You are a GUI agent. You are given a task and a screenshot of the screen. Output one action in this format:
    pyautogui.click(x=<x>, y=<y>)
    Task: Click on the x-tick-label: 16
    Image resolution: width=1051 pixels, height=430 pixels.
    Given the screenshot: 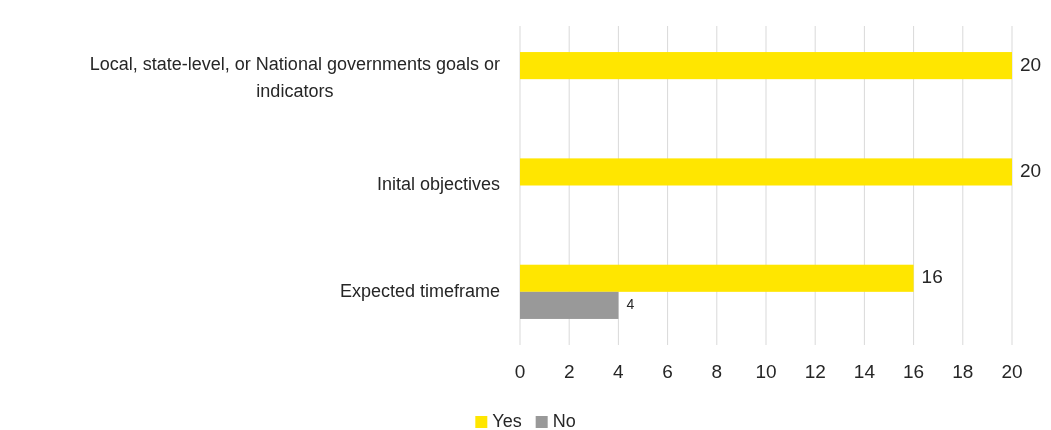 What is the action you would take?
    pyautogui.click(x=914, y=372)
    